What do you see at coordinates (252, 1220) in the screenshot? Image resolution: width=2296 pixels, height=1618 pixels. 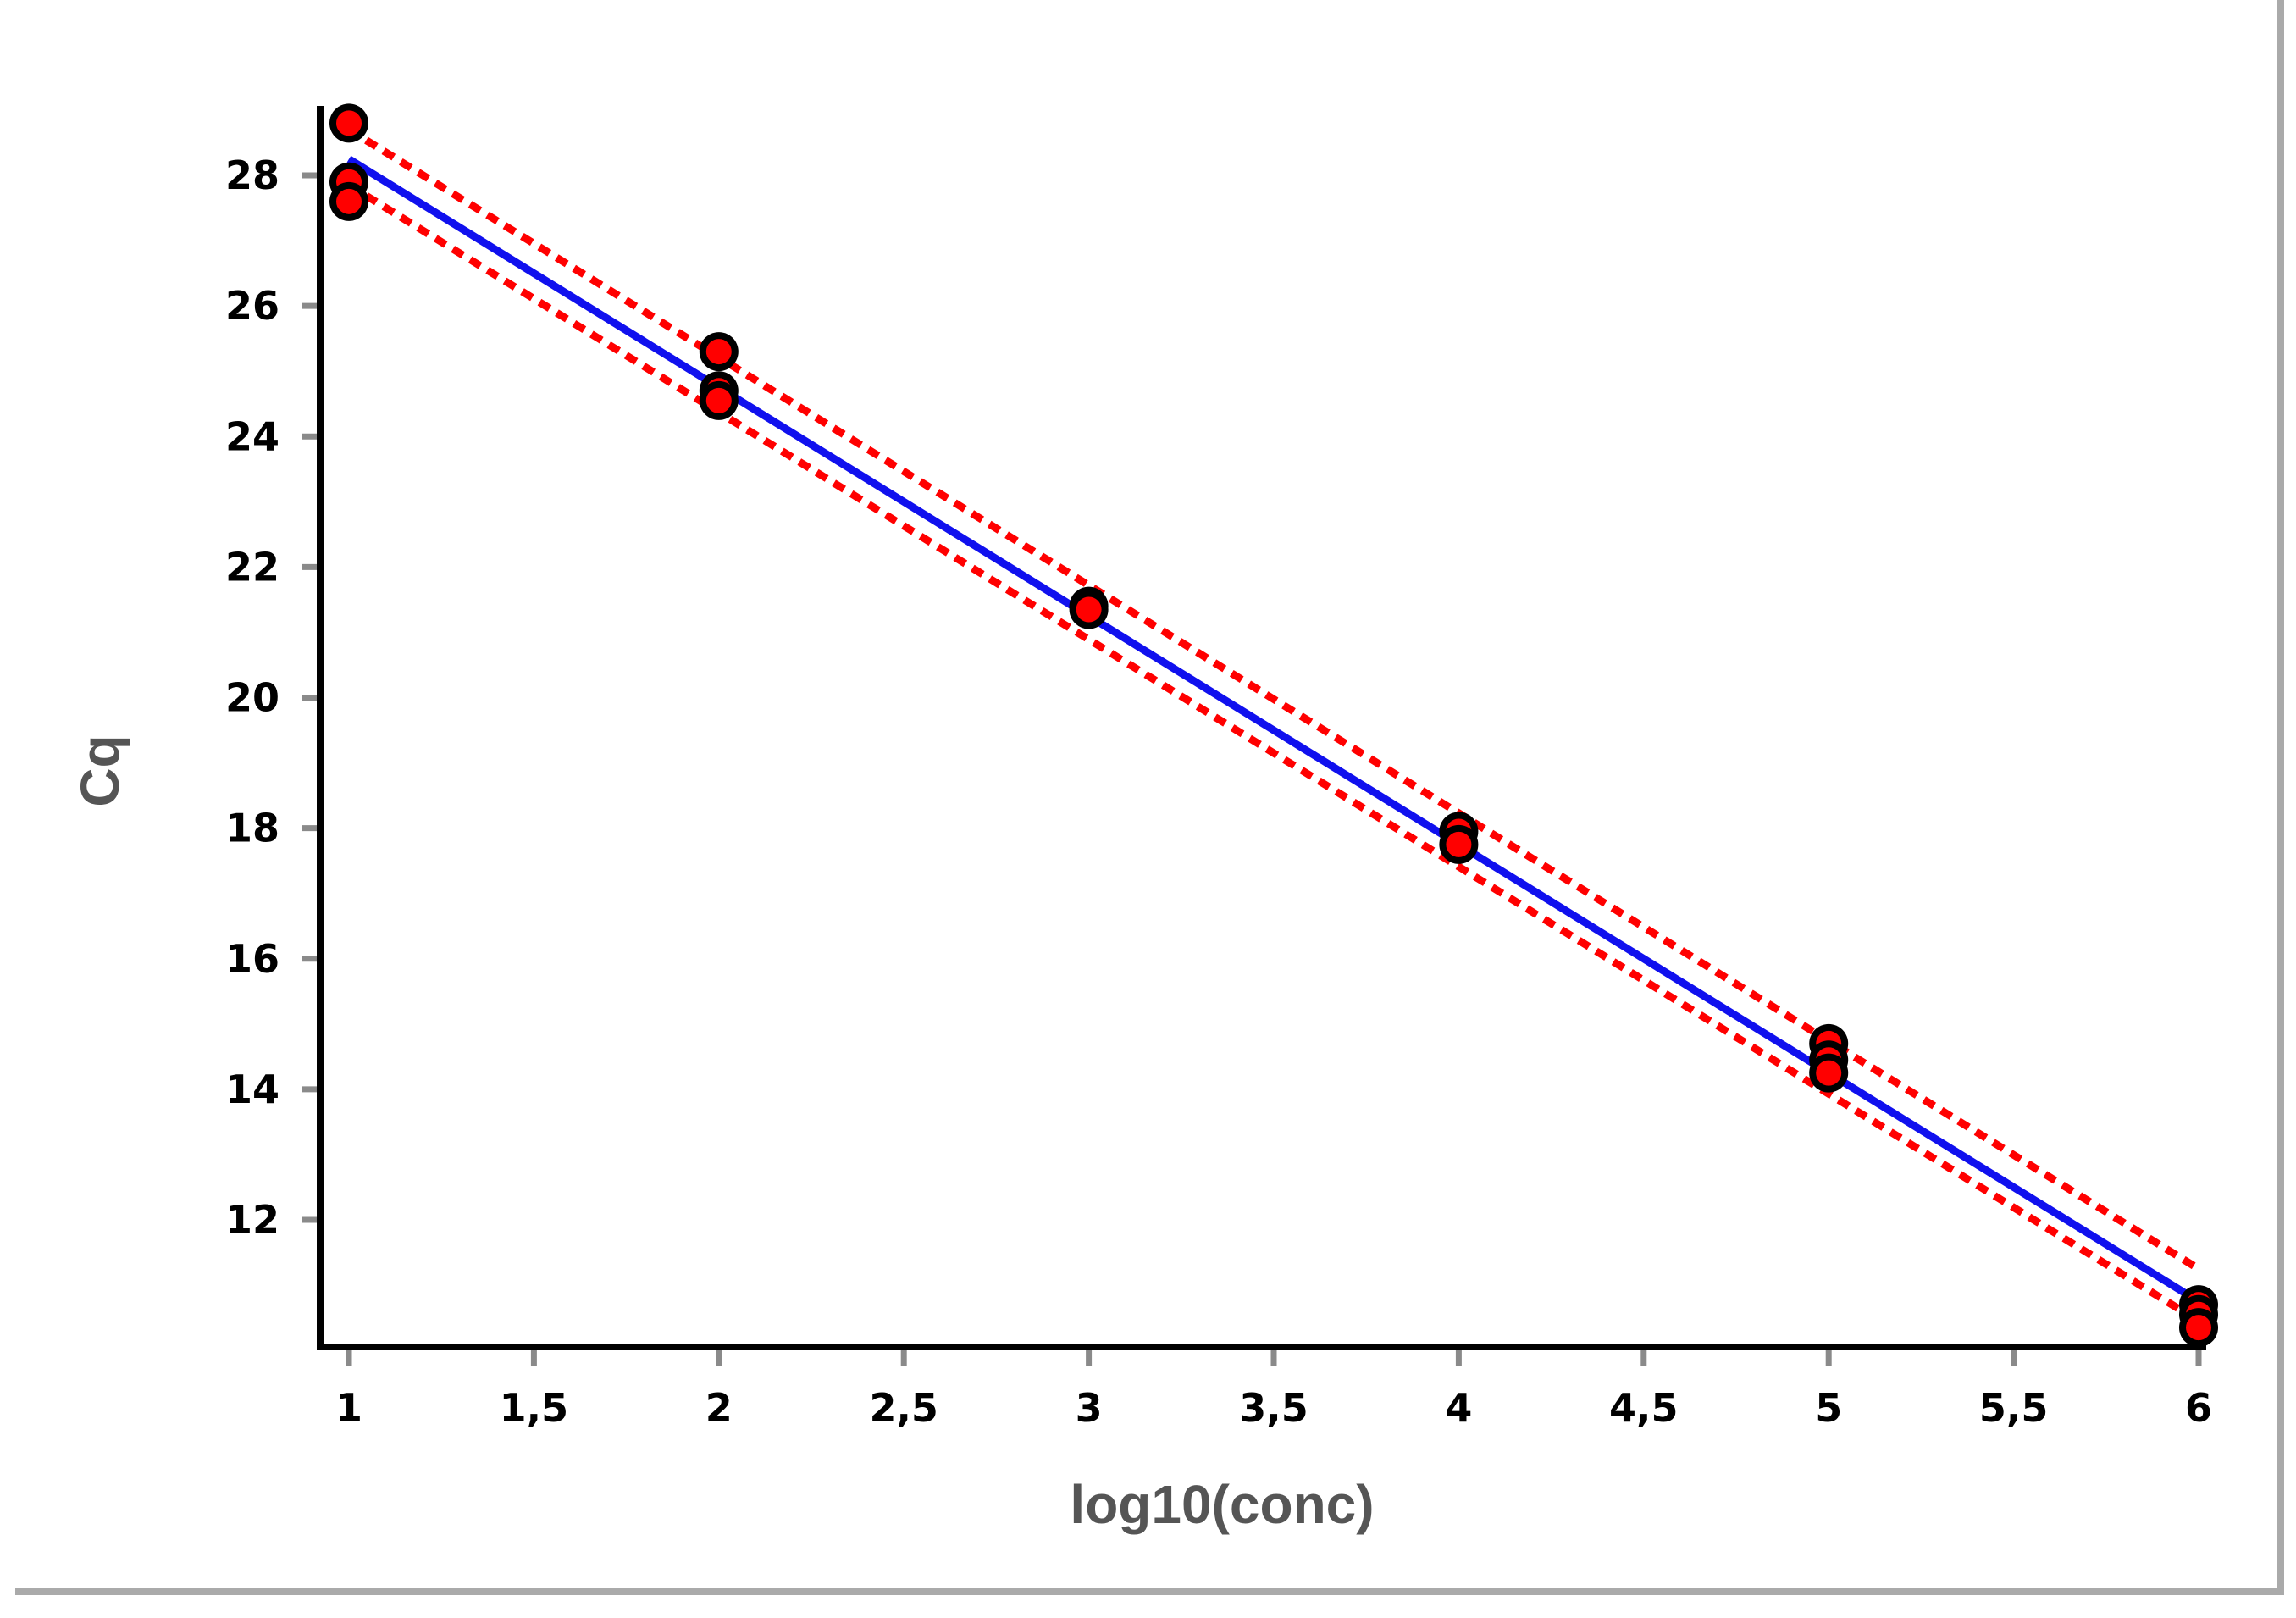 I see `y-tick-label: 12` at bounding box center [252, 1220].